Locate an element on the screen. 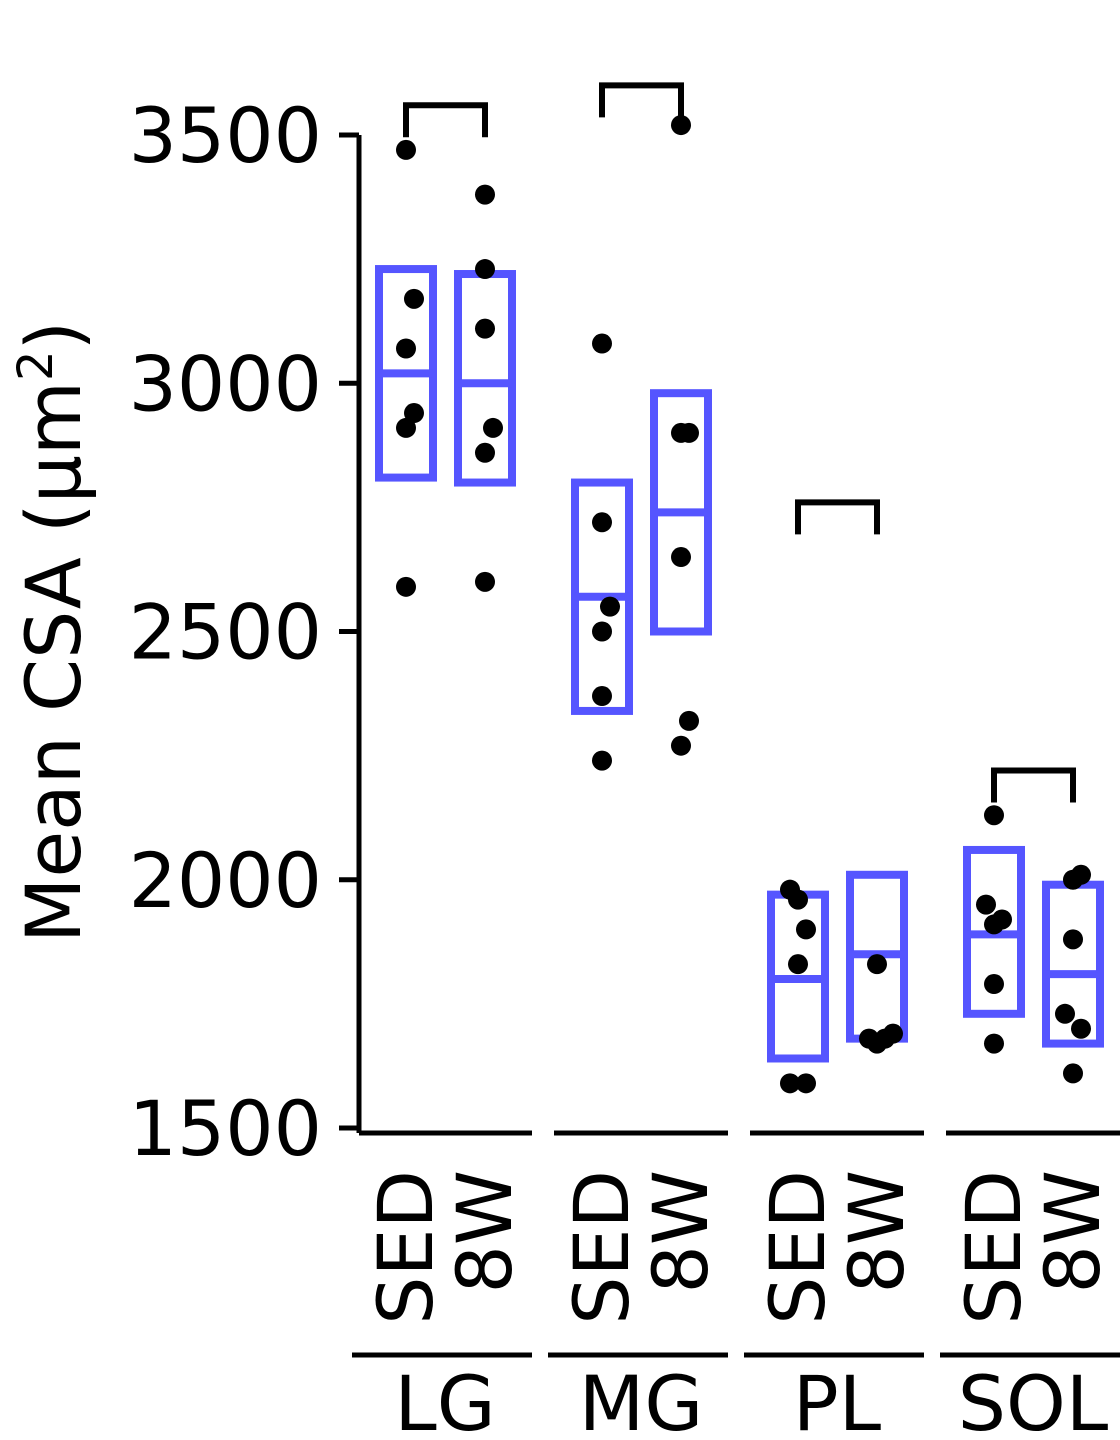 This screenshot has height=1440, width=1120. y-axis-title: Mean CSA (μm2) is located at coordinates (53, 632).